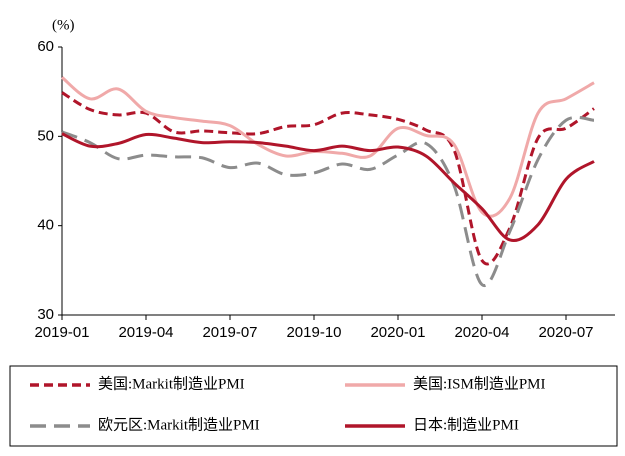 The image size is (625, 456). Describe the element at coordinates (45, 225) in the screenshot. I see `y-tick-label: 40` at that location.